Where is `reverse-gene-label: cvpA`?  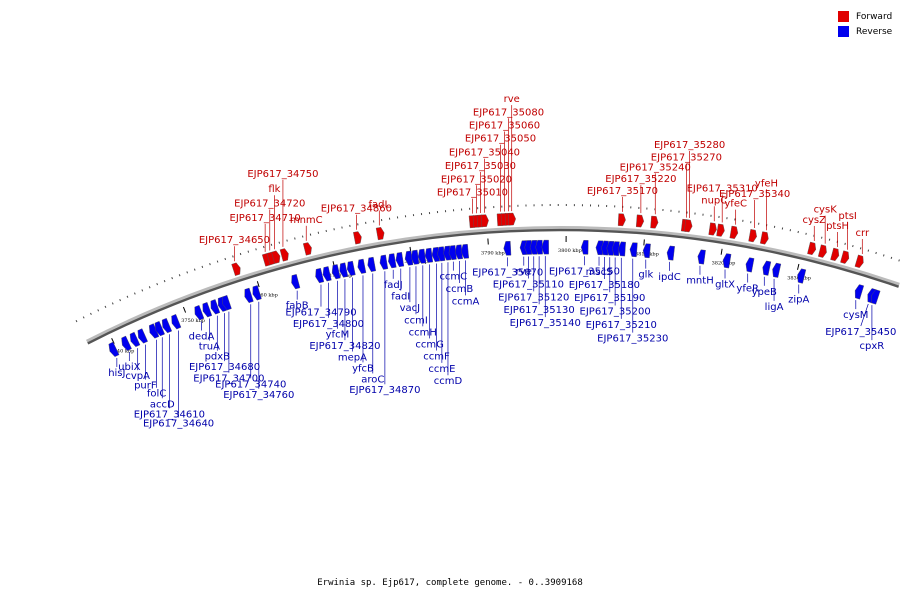
reverse-gene-label: cvpA is located at coordinates (137, 376).